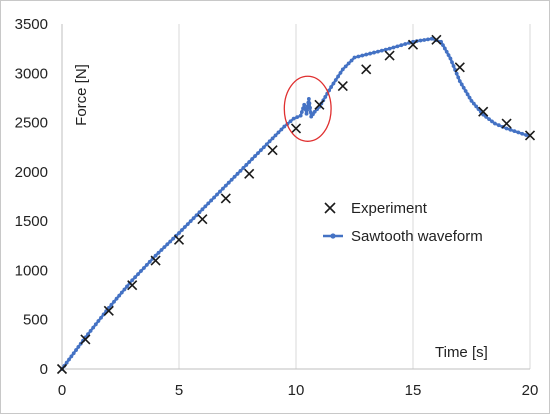 This screenshot has height=414, width=550. I want to click on y-tick-label: 2500, so click(31, 123).